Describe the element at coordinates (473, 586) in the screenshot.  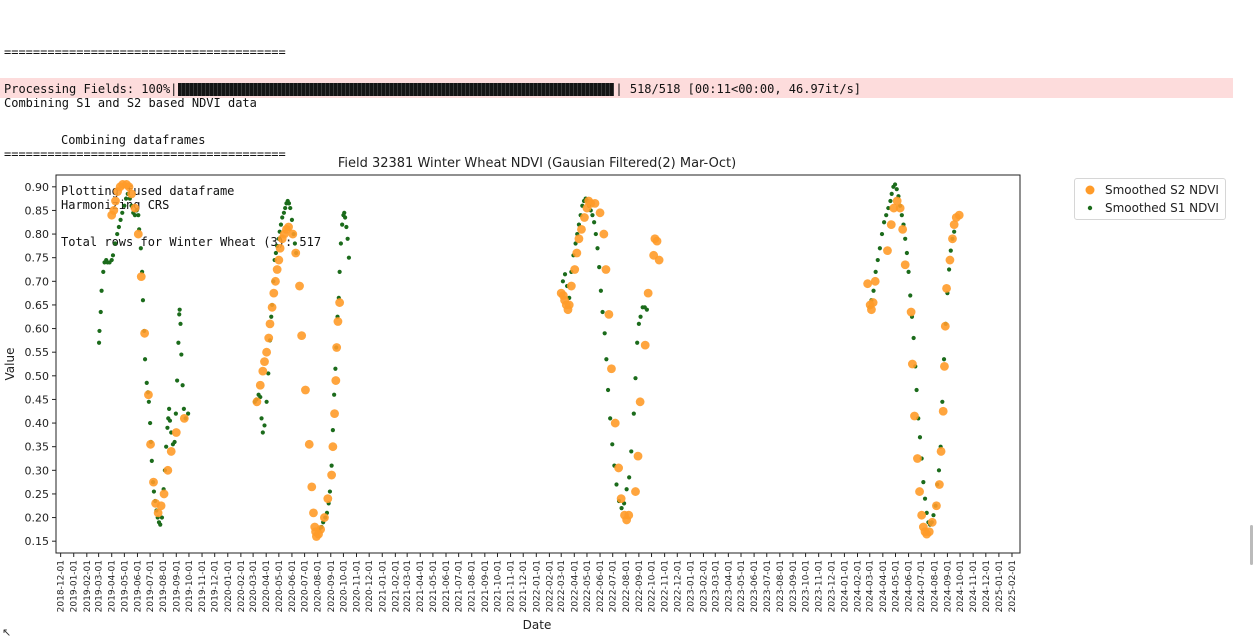
I see `x-tick-label: 2021-08-01` at that location.